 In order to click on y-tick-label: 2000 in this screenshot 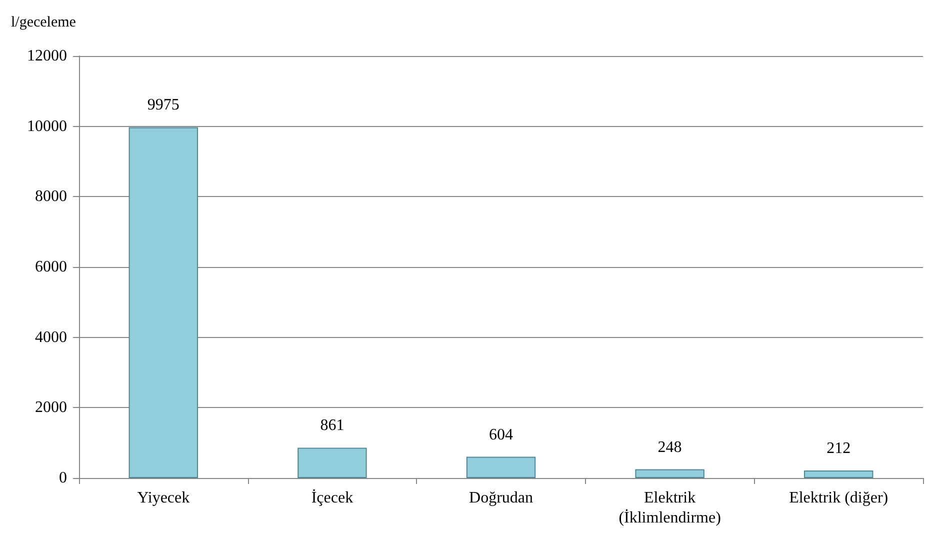, I will do `click(51, 407)`.